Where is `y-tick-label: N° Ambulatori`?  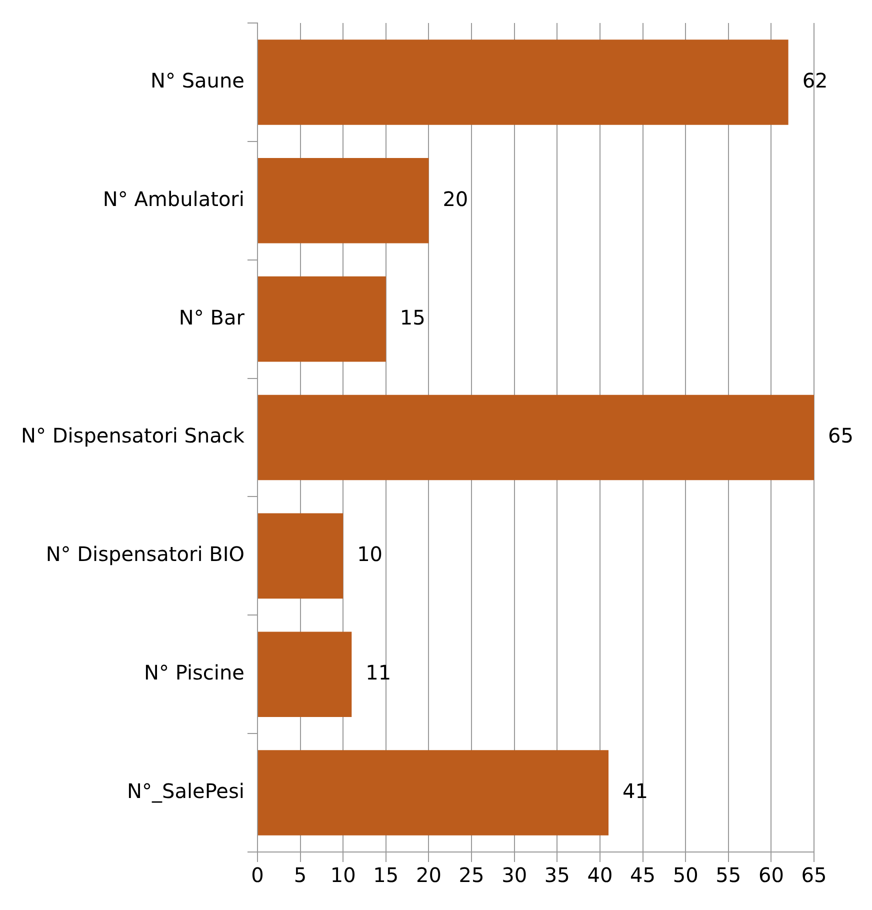
y-tick-label: N° Ambulatori is located at coordinates (173, 198).